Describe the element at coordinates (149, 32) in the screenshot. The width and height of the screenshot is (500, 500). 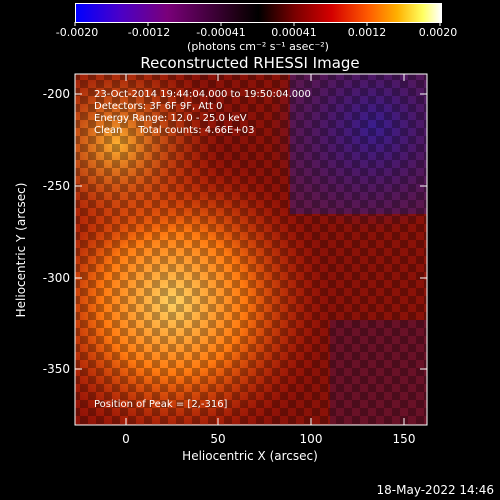
I see `colorbar-tick-label: -0.0012` at that location.